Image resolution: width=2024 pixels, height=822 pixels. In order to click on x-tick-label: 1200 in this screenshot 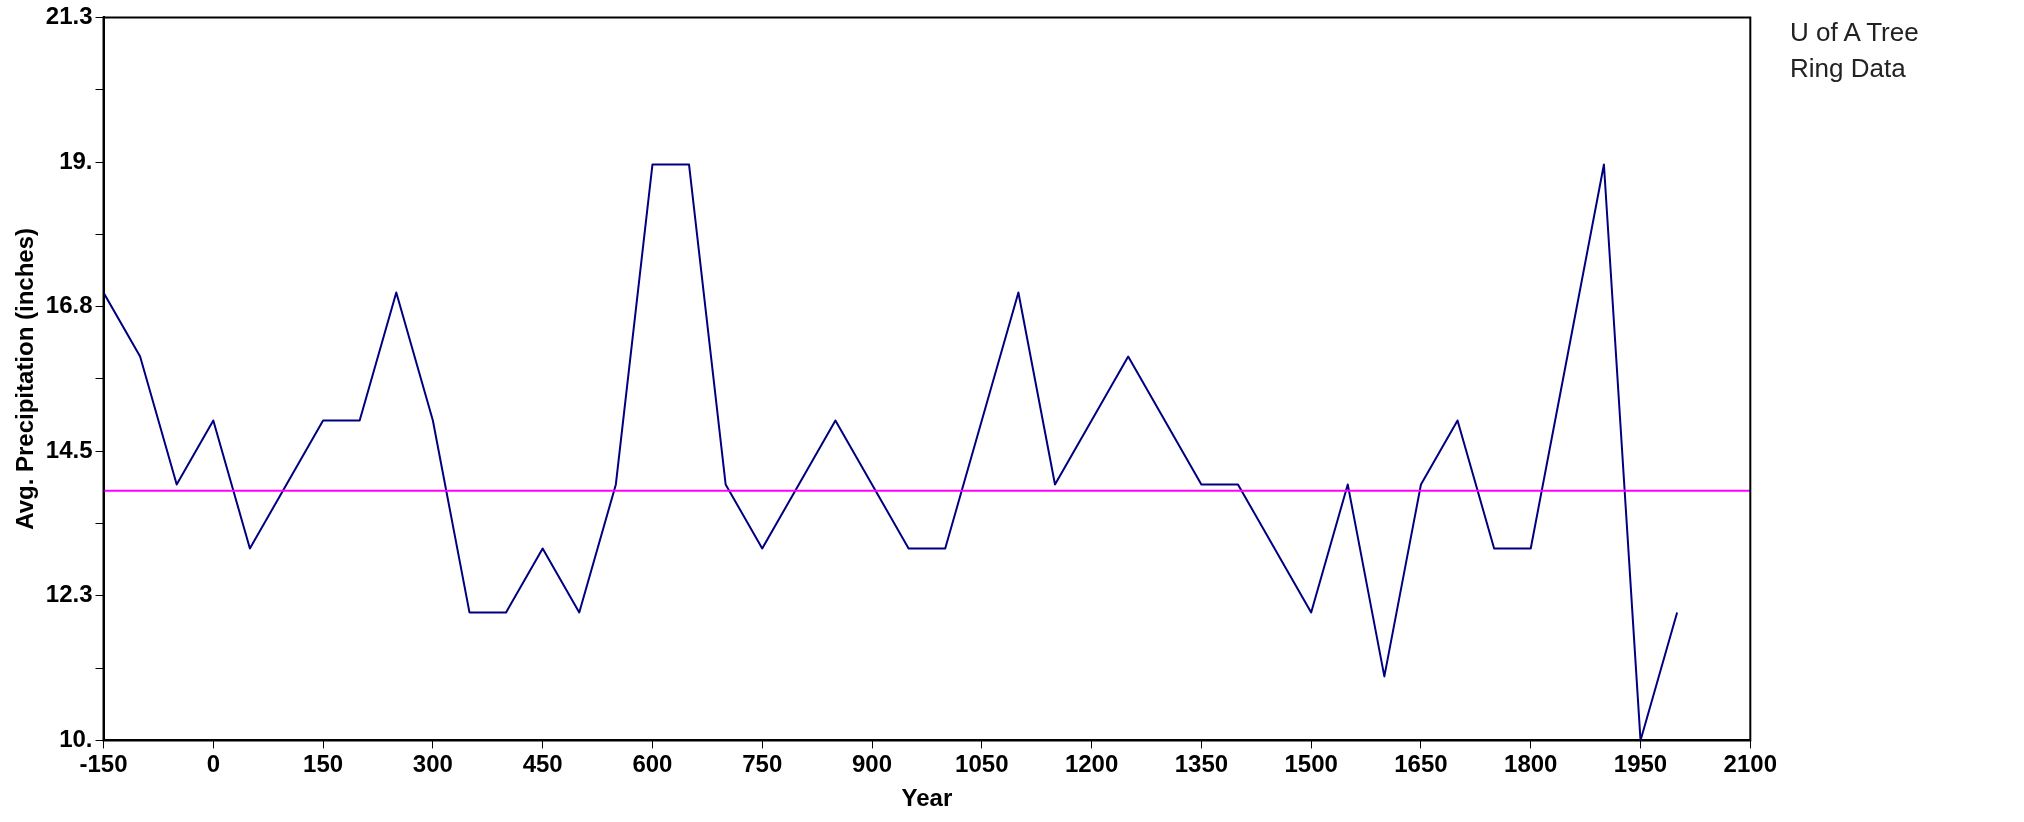, I will do `click(1091, 764)`.